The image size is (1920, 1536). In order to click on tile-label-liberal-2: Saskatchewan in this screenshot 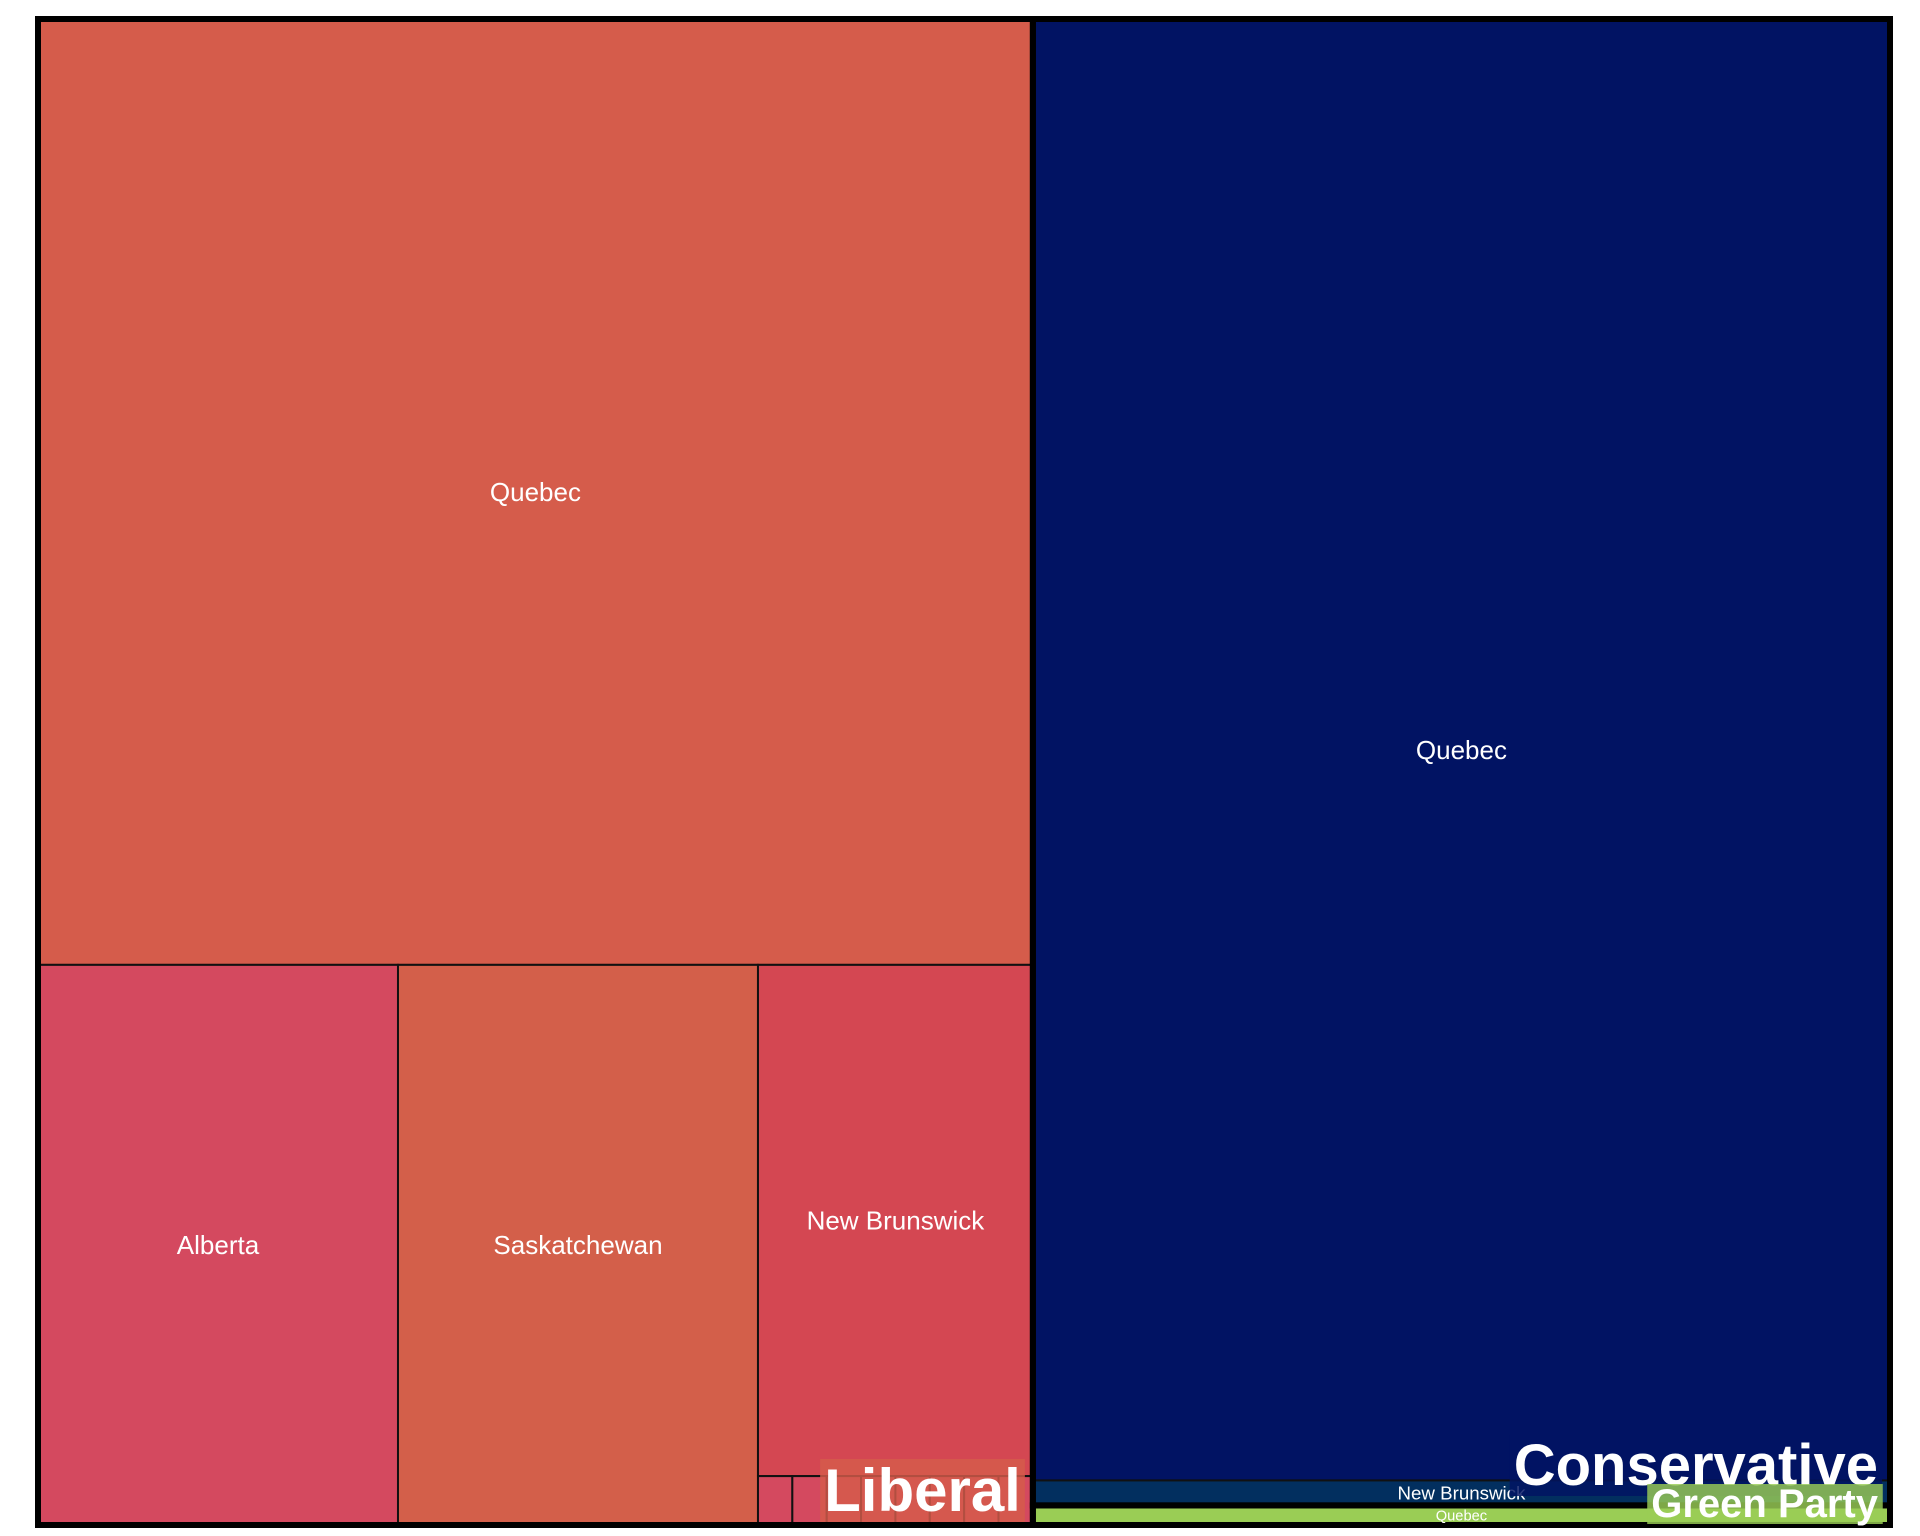, I will do `click(577, 1245)`.